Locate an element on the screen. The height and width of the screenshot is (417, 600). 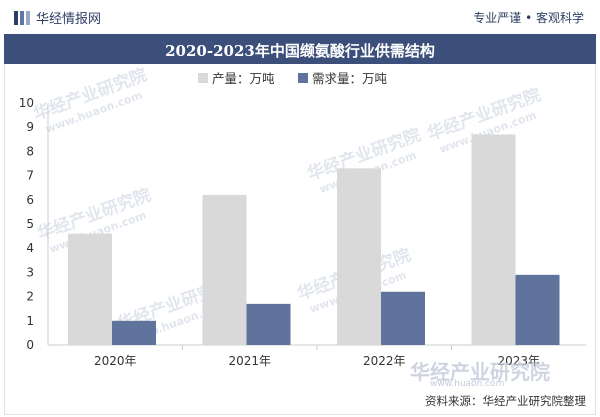
x-tick-label: 2023年 is located at coordinates (518, 361).